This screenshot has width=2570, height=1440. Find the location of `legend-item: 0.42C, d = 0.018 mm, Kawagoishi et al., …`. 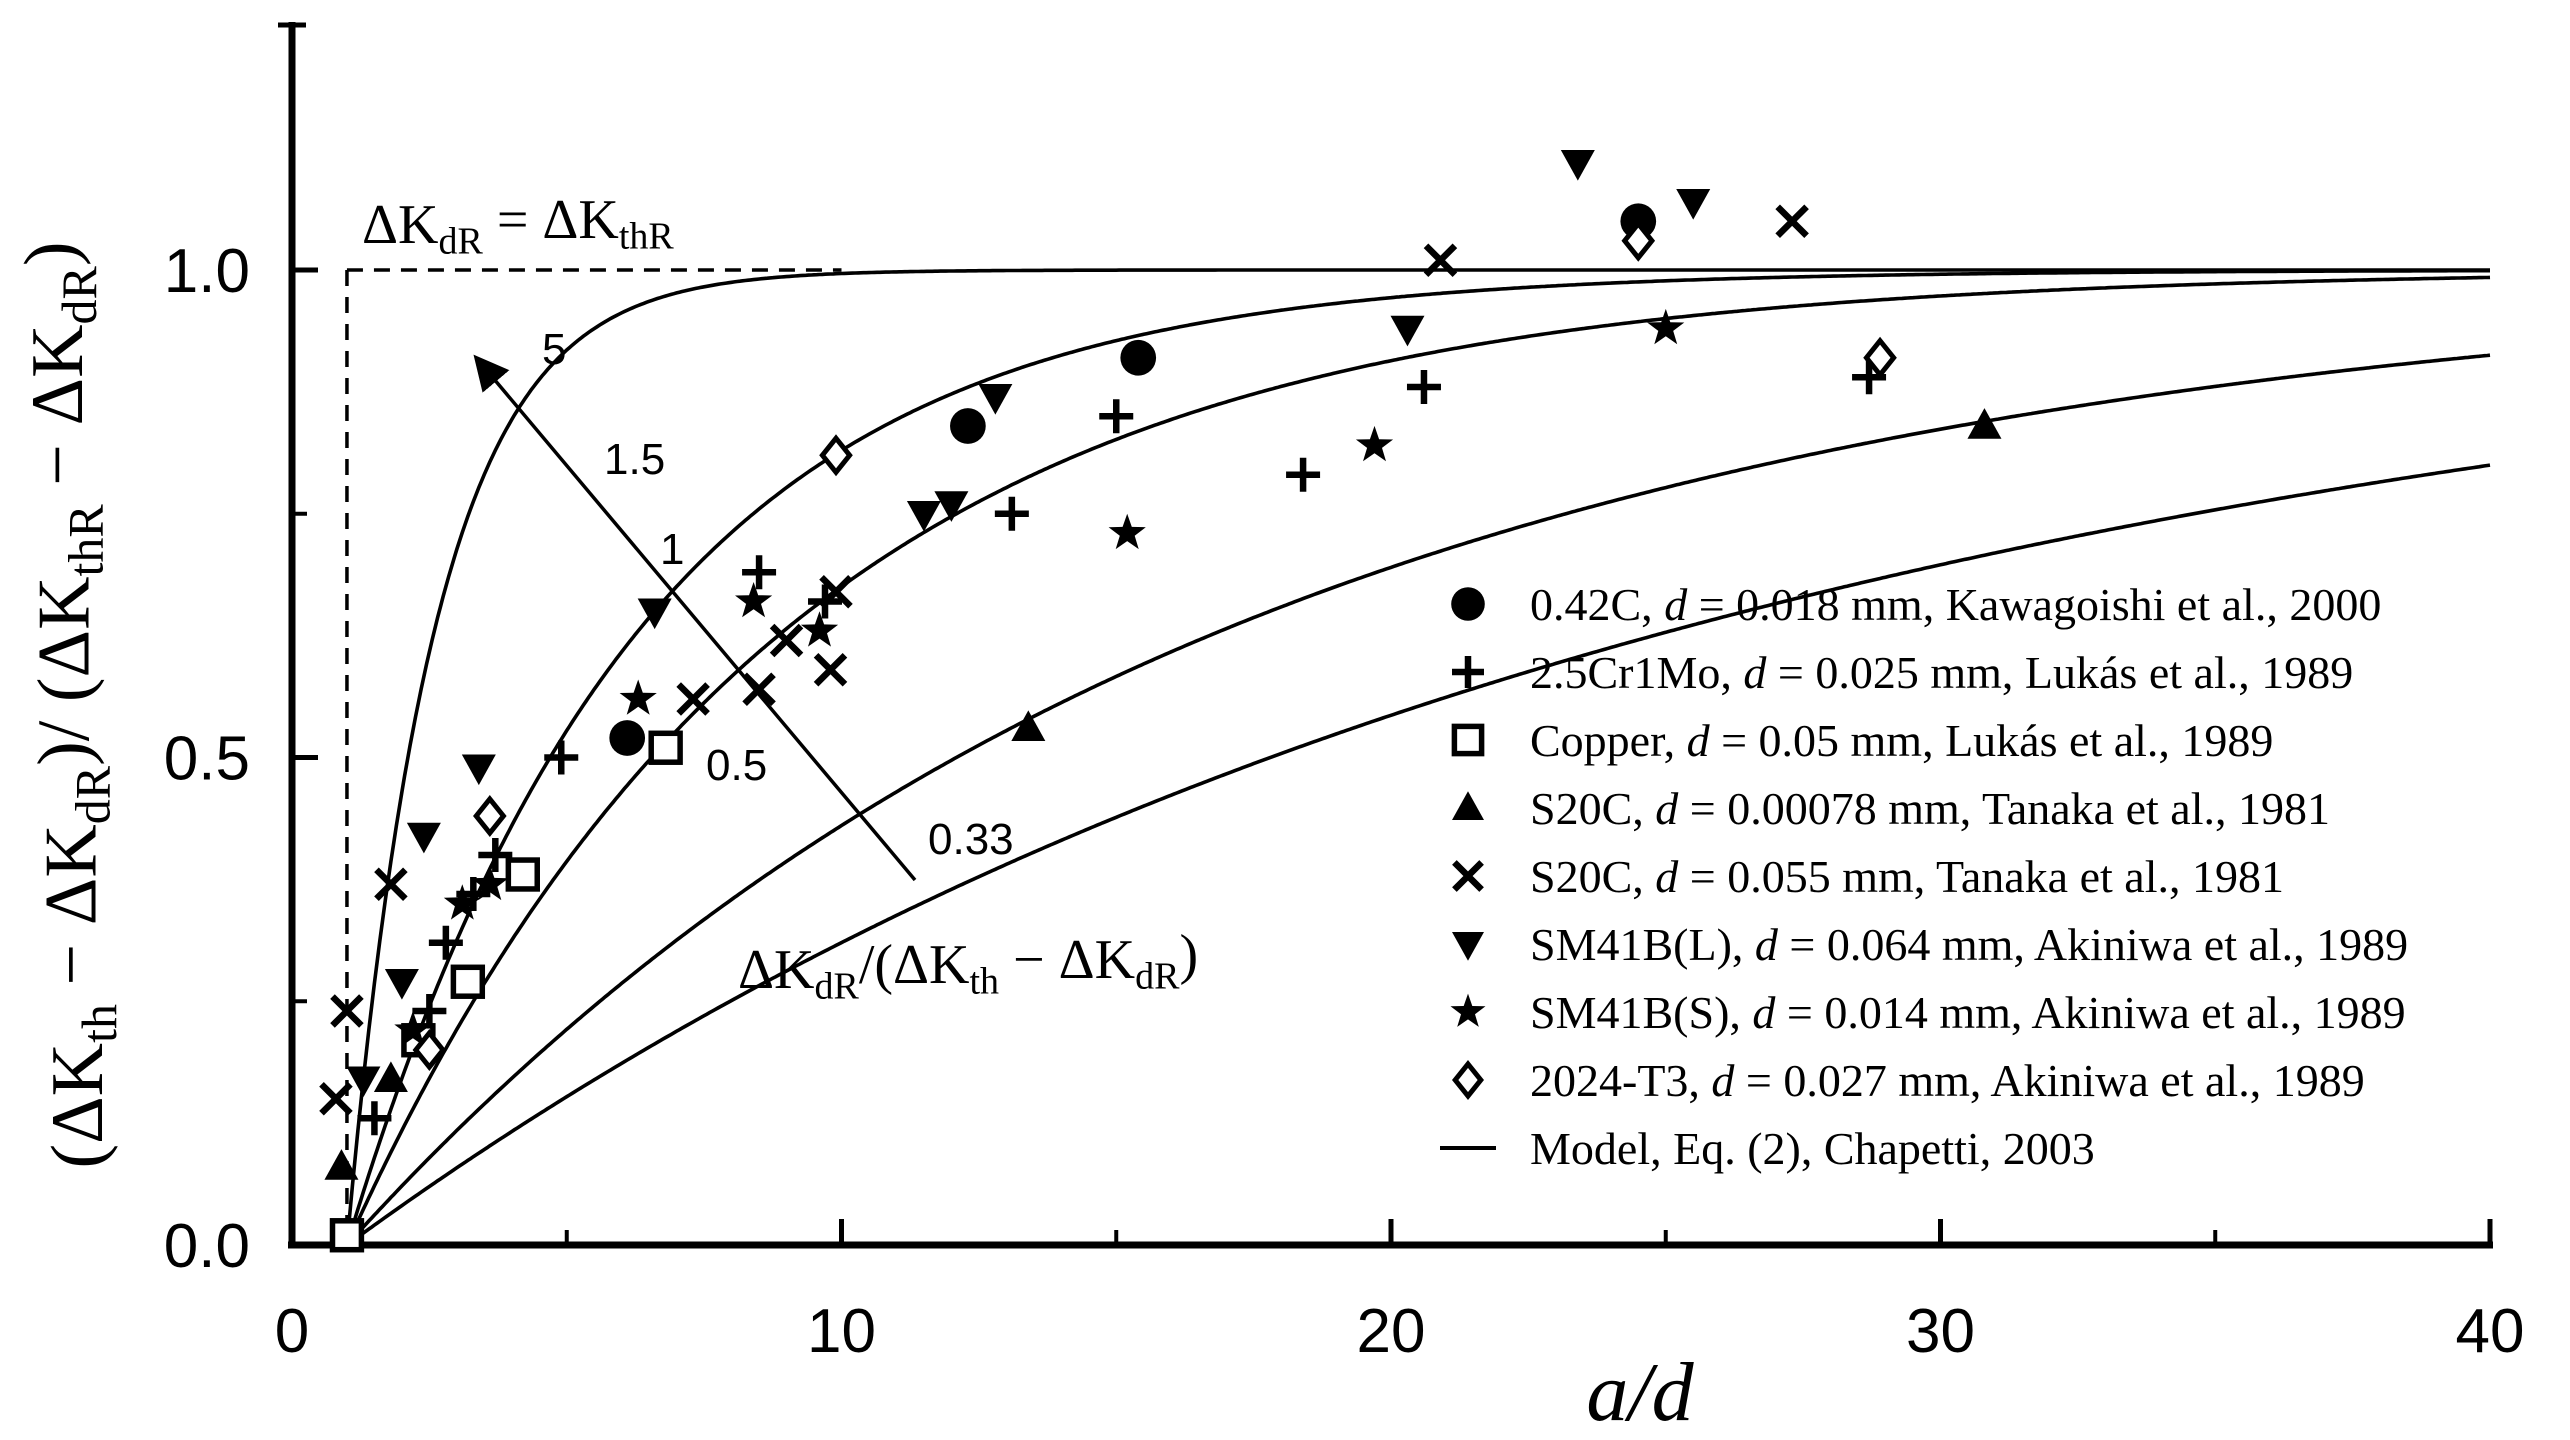

legend-item: 0.42C, d = 0.018 mm, Kawagoishi et al., … is located at coordinates (1916, 604).